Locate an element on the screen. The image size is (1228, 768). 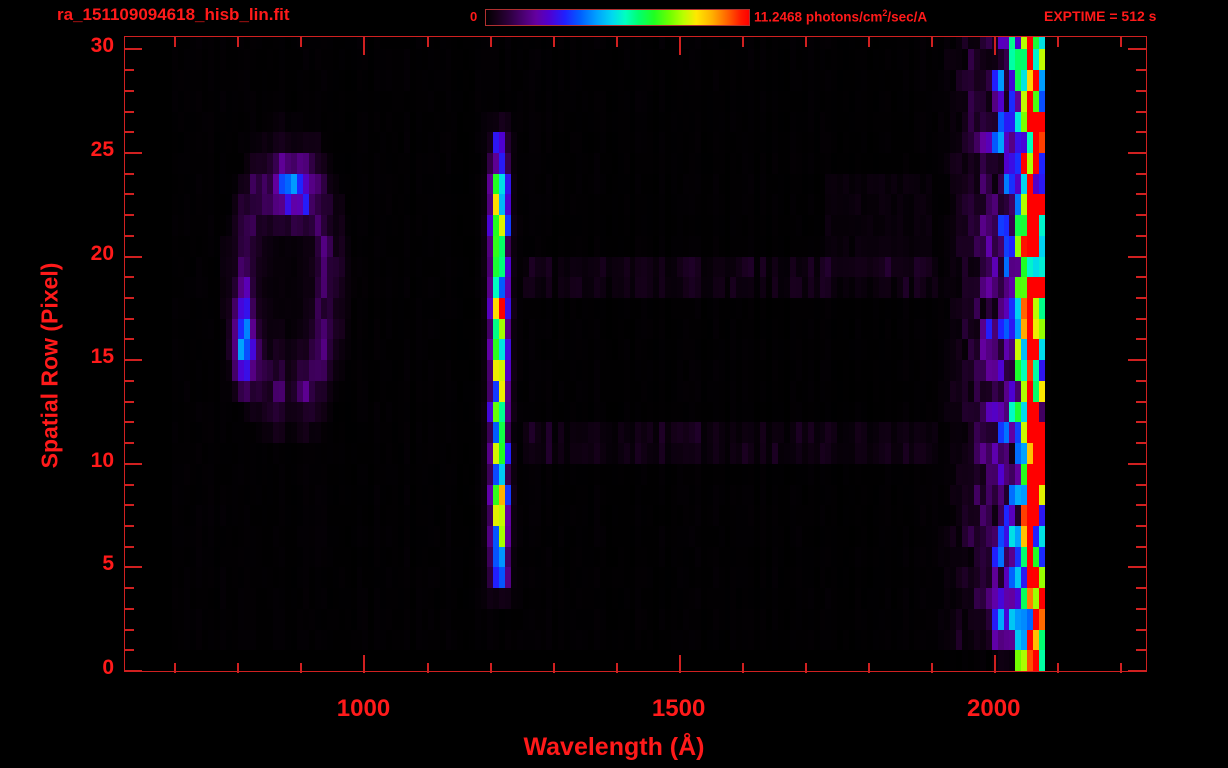
colorbar-max-label: 11.2468 photons/cm2/sec/A is located at coordinates (840, 16).